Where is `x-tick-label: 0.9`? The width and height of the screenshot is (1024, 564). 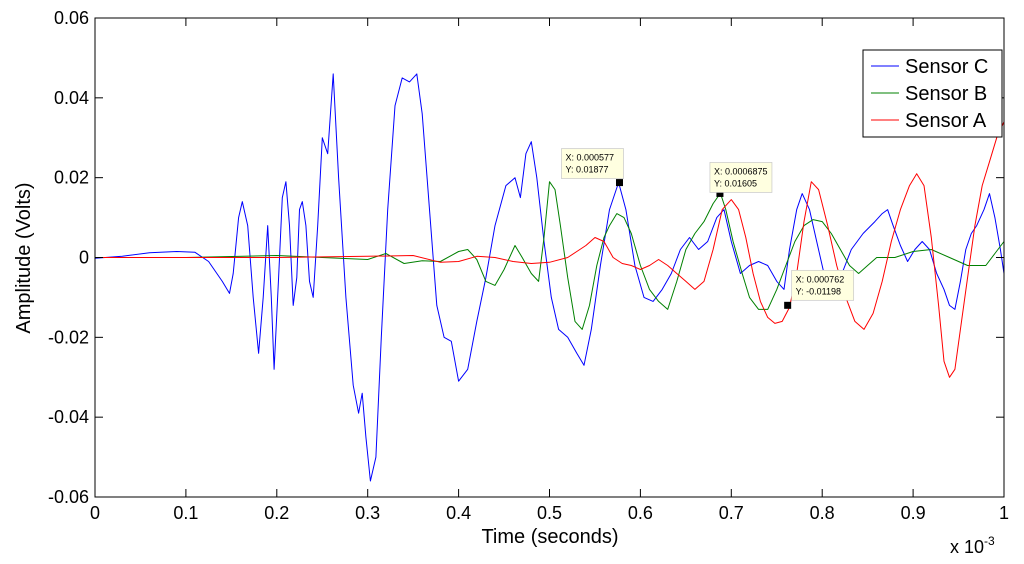
x-tick-label: 0.9 is located at coordinates (913, 513).